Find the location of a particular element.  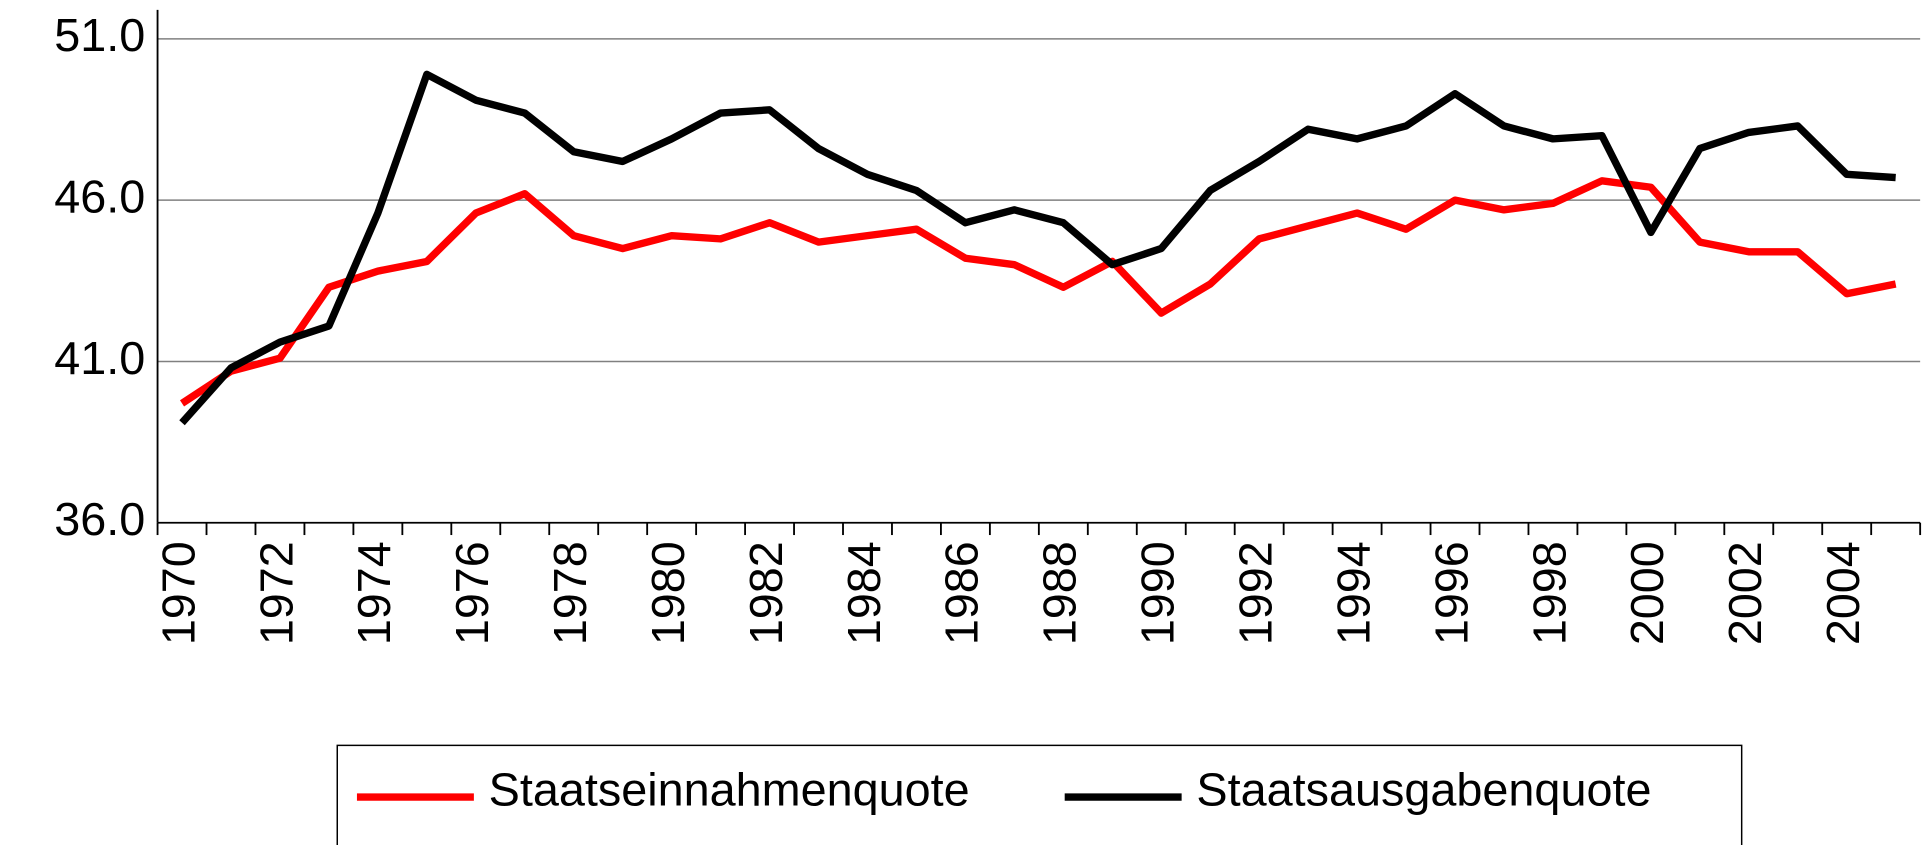

x-tick-label: 1978 is located at coordinates (570, 593).